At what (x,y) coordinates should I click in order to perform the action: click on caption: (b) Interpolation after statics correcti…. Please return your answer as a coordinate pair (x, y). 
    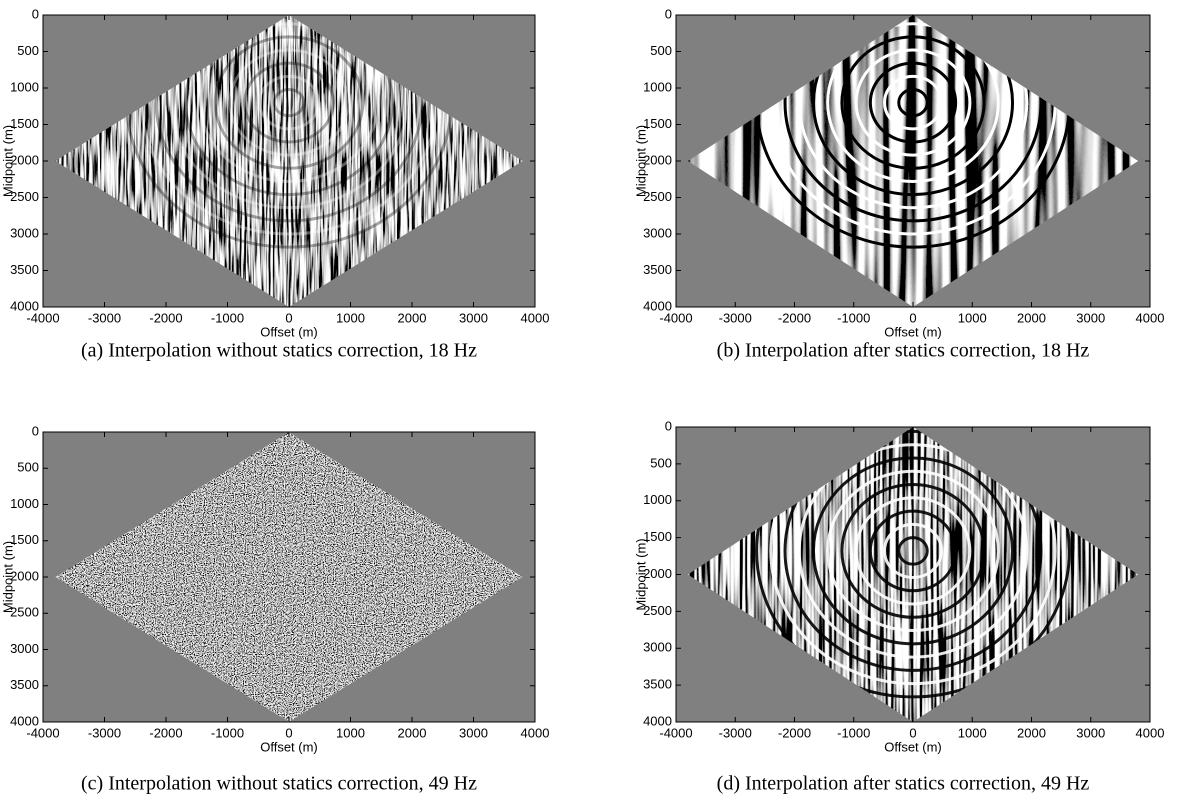
    Looking at the image, I should click on (903, 351).